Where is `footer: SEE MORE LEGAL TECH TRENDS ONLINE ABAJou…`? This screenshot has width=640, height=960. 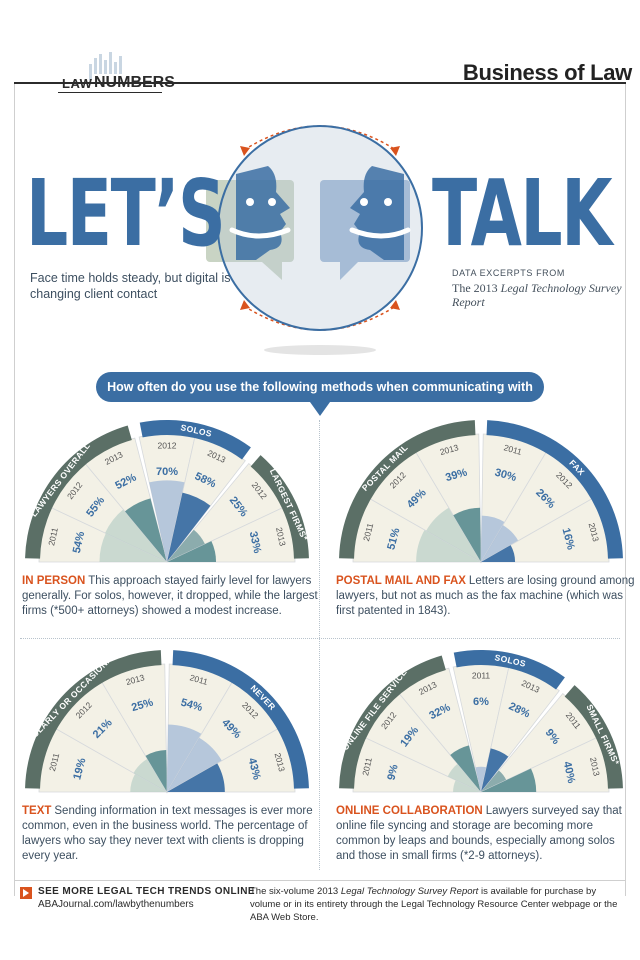 footer: SEE MORE LEGAL TECH TRENDS ONLINE ABAJou… is located at coordinates (320, 901).